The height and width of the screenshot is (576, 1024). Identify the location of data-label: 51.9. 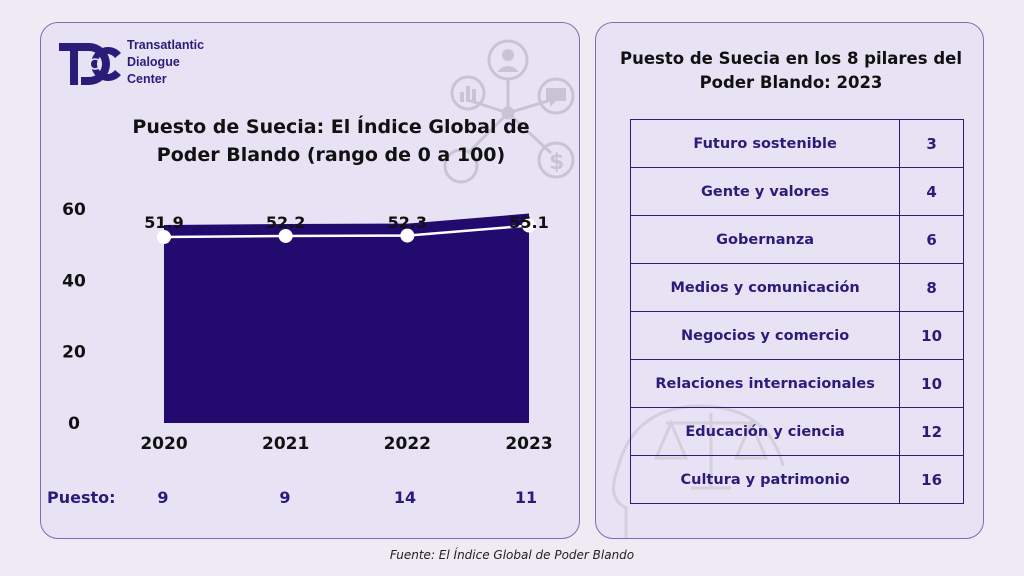
(163, 222).